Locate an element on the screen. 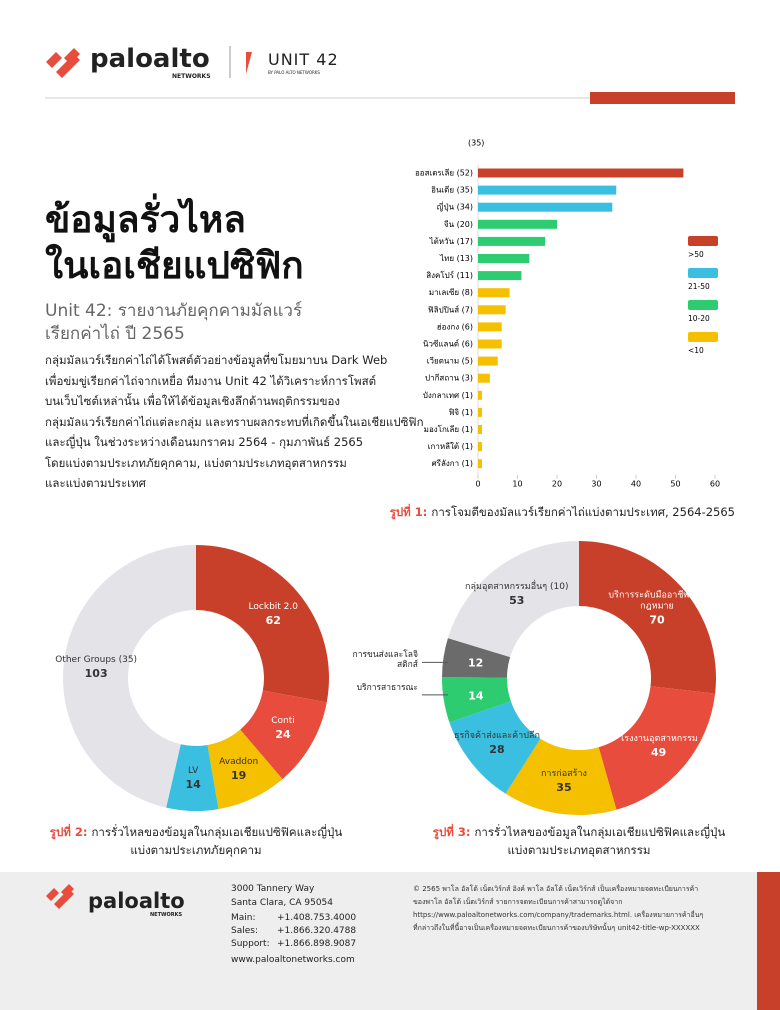 Image resolution: width=780 pixels, height=1010 pixels. y-tick-label: มาเลเซีย (8) is located at coordinates (451, 292).